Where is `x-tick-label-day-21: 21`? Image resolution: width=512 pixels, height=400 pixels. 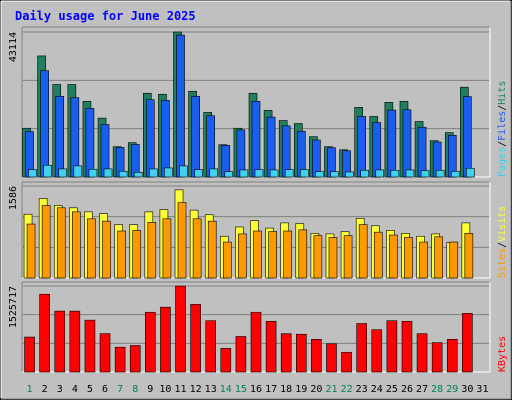 x-tick-label-day-21: 21 is located at coordinates (331, 389).